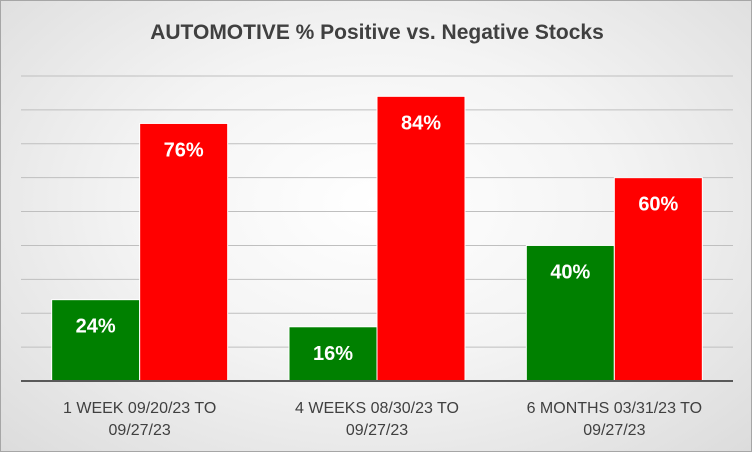  What do you see at coordinates (184, 150) in the screenshot?
I see `data-label: 76%` at bounding box center [184, 150].